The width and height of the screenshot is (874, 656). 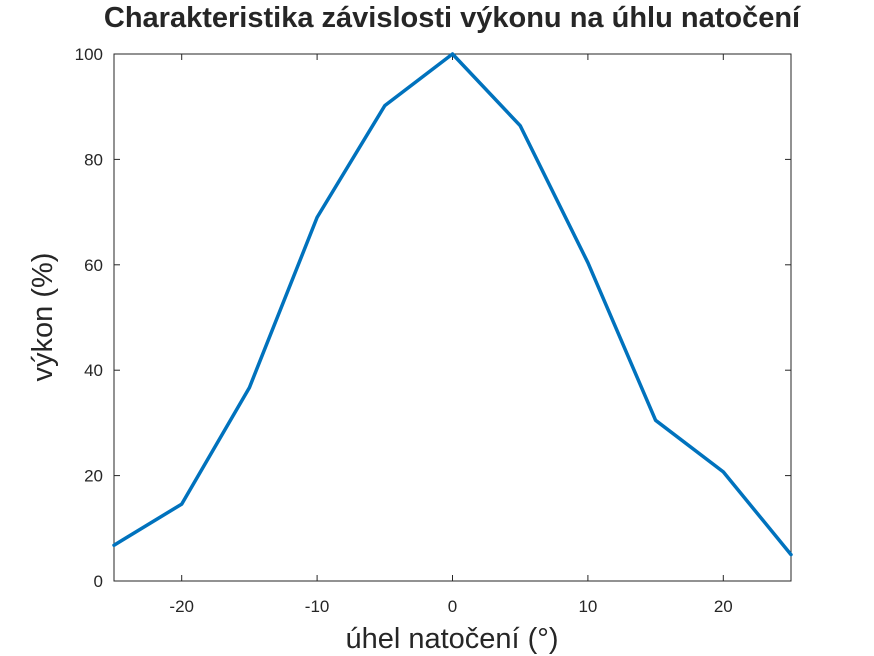 I want to click on x-axis-label: úhel natočení (°), so click(x=451, y=639).